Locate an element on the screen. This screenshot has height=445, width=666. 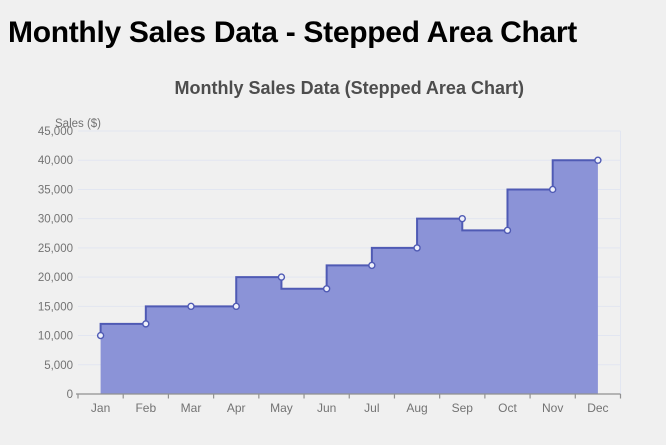
page-title: Monthly Sales Data - Stepped Area Chart is located at coordinates (292, 32).